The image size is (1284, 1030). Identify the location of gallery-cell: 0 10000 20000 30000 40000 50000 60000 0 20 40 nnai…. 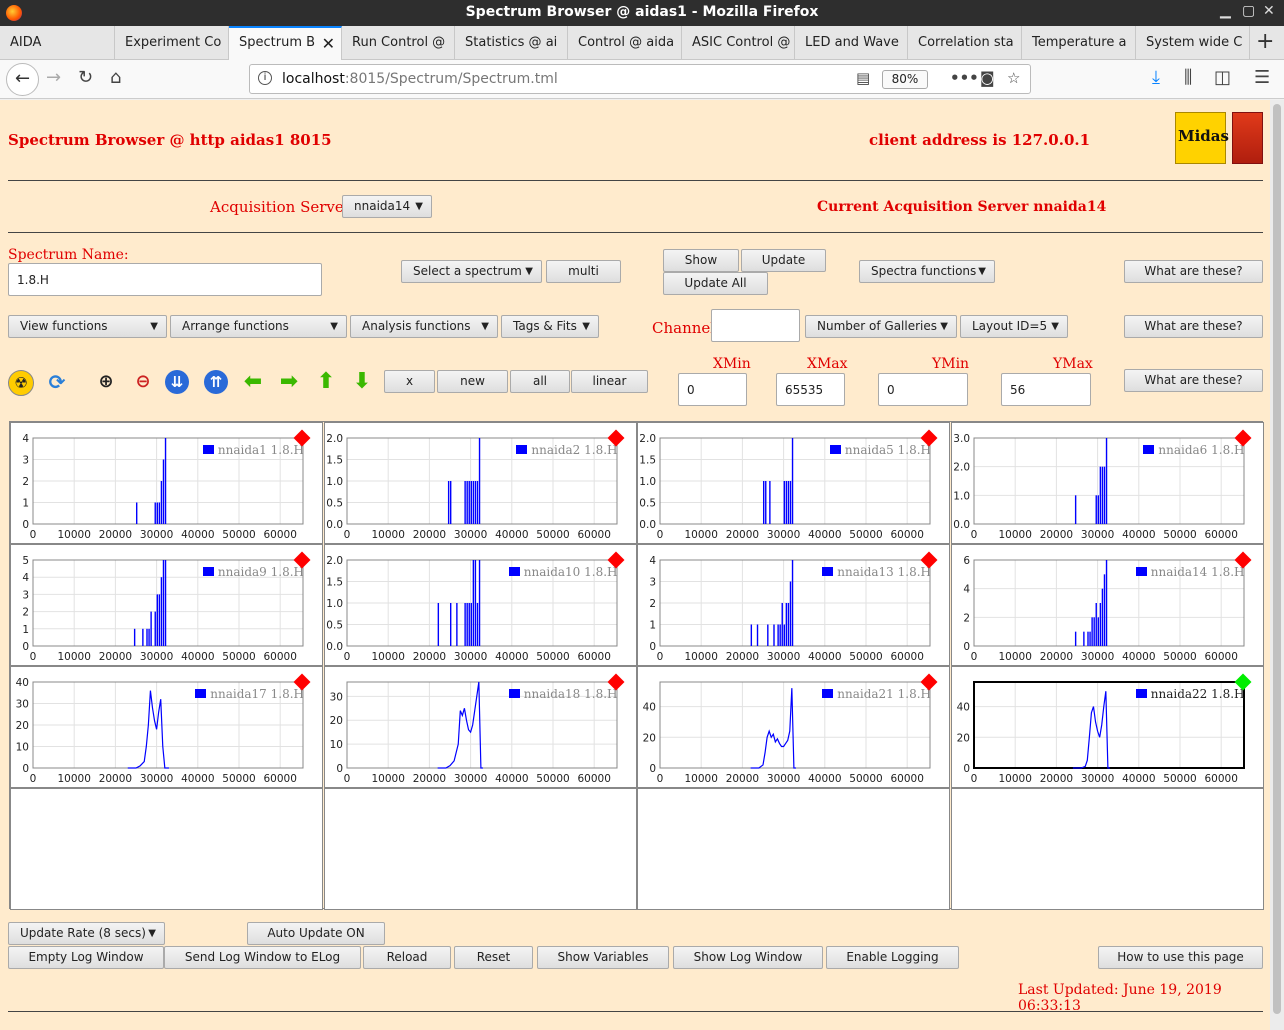
(1107, 727).